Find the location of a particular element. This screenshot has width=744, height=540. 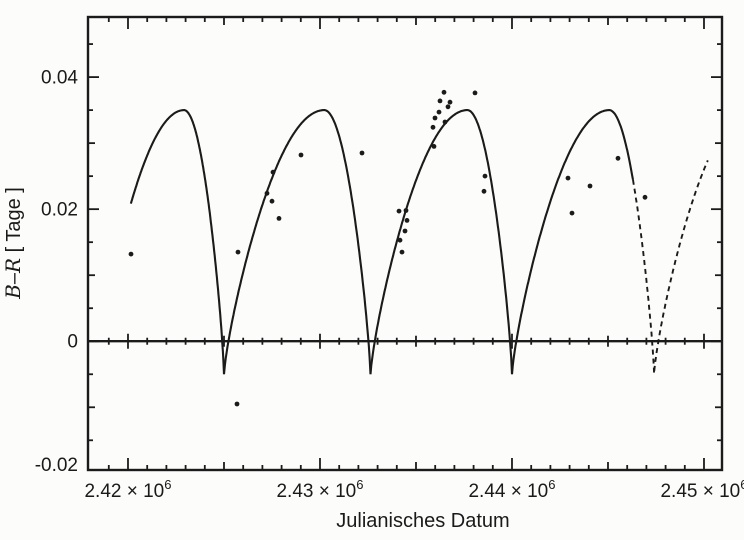

x-tick-label: 2.44 × 10⁶ is located at coordinates (511, 489).